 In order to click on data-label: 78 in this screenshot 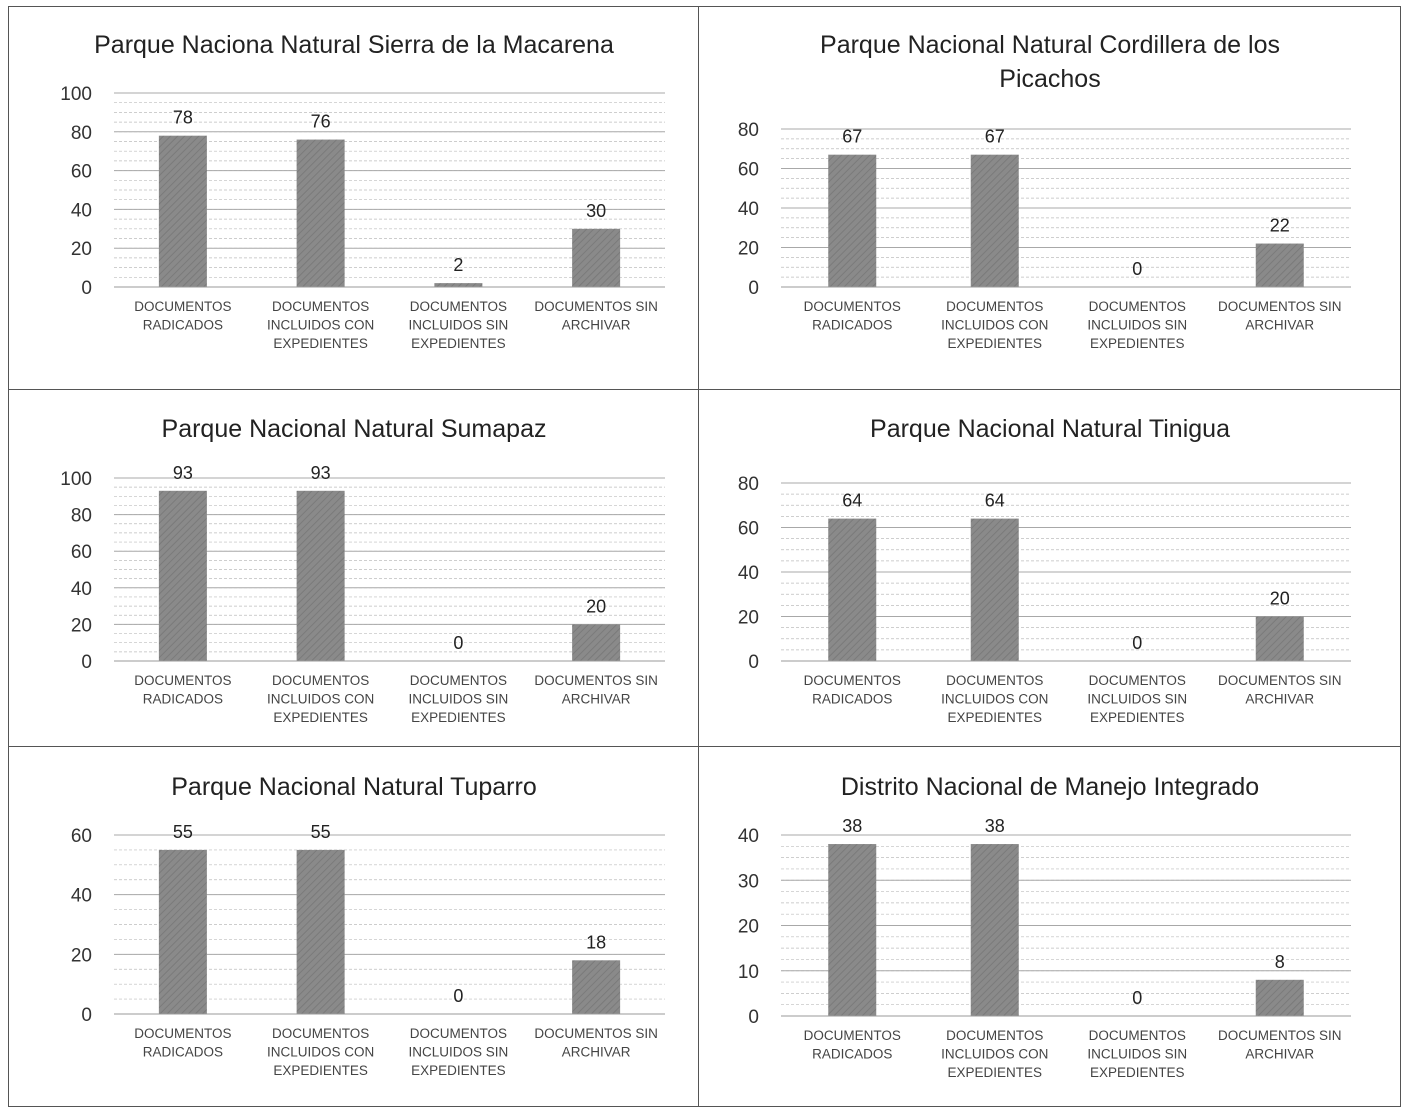, I will do `click(183, 118)`.